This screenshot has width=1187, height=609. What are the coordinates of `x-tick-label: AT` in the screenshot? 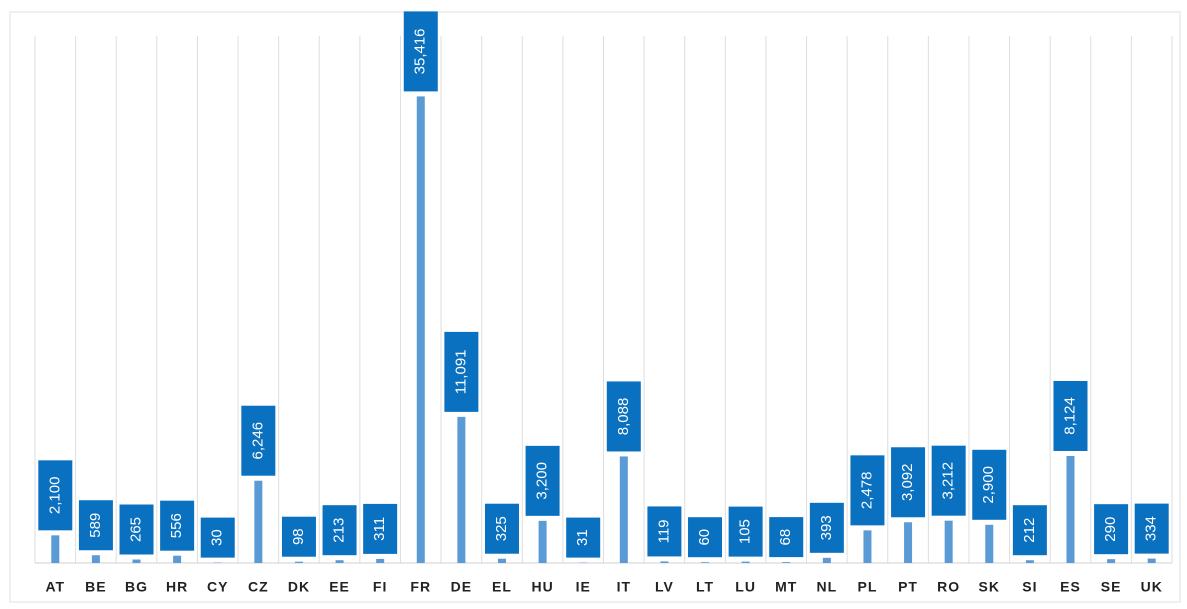 It's located at (55, 587).